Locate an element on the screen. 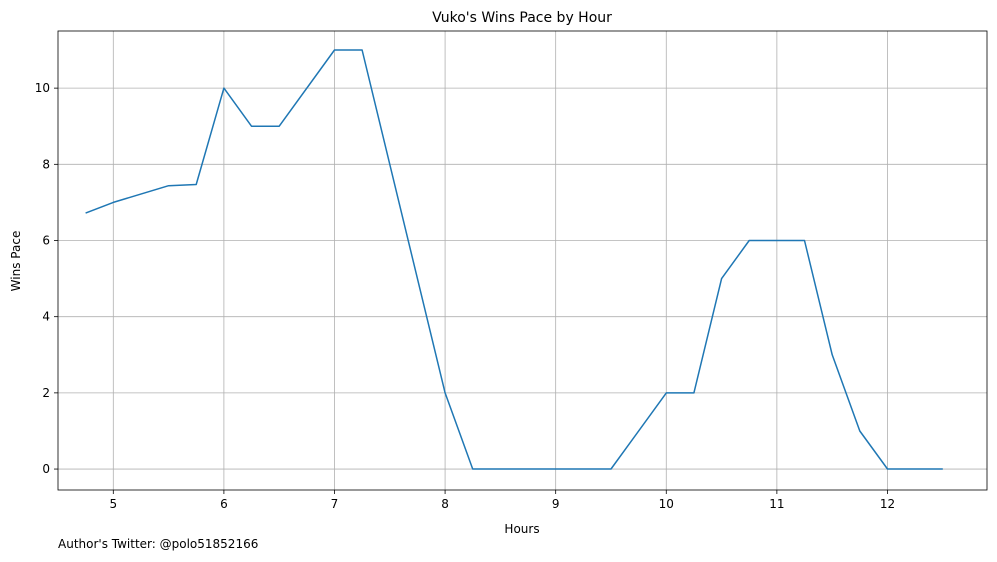  x-axis: 5 6 7 8 9 10 11 12 is located at coordinates (502, 500).